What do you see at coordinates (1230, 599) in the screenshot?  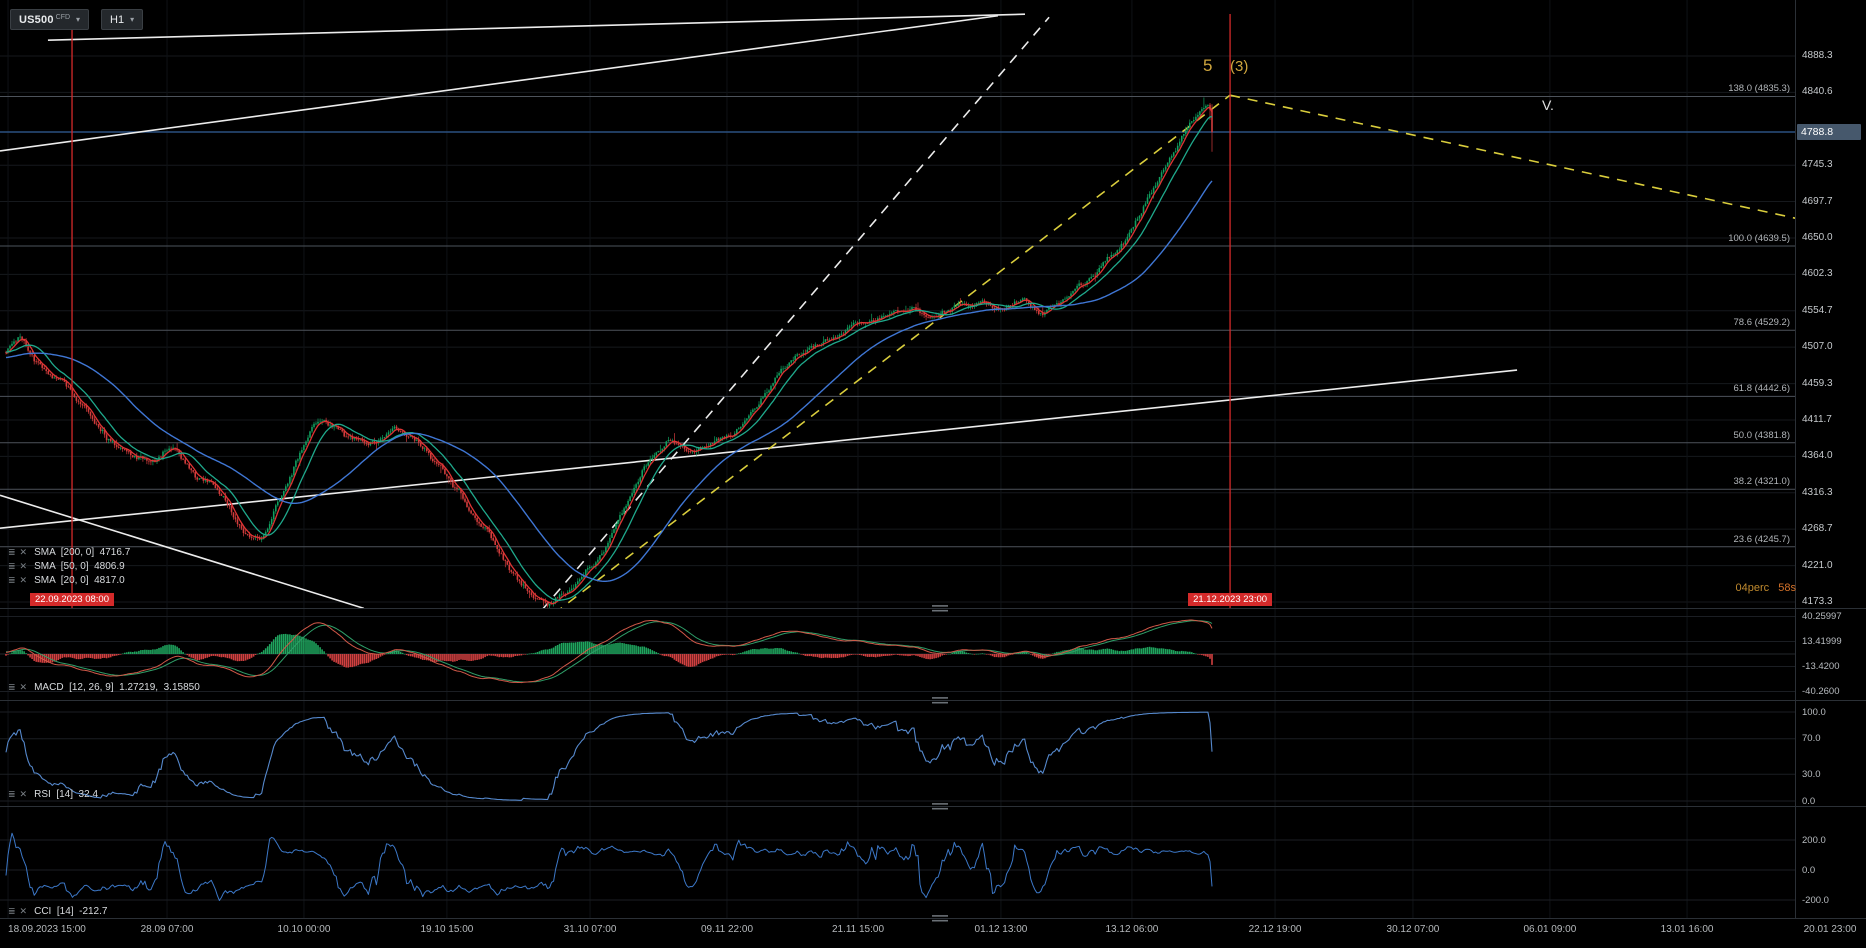 I see `vline-label-right: 21.12.2023 23:00` at bounding box center [1230, 599].